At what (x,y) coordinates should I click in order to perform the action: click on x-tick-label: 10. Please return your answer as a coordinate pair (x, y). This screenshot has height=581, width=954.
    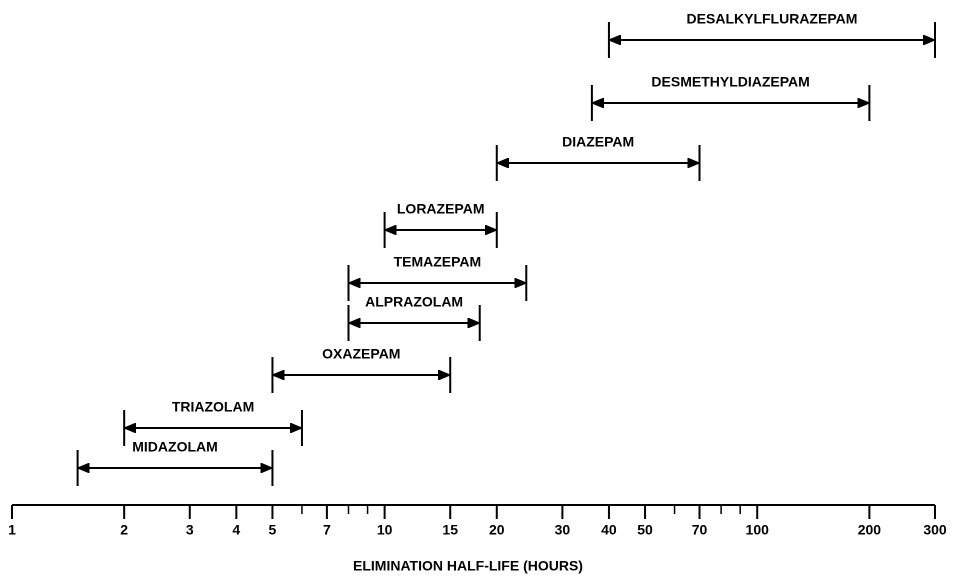
    Looking at the image, I should click on (385, 530).